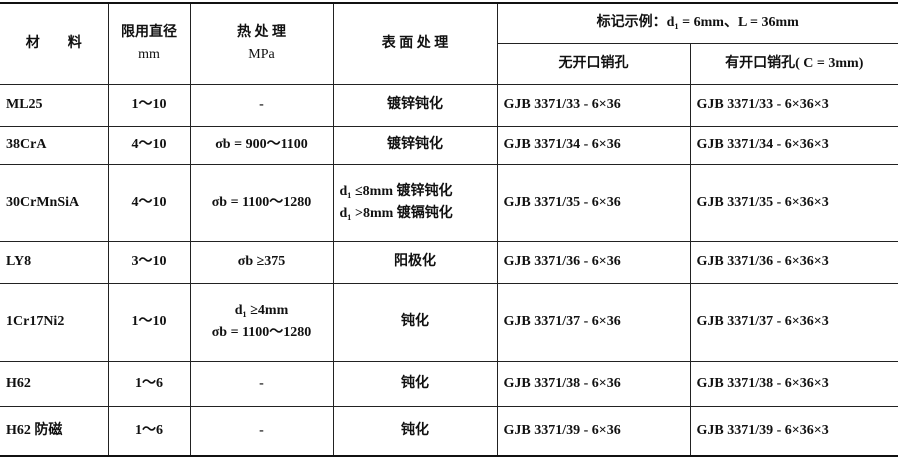  What do you see at coordinates (415, 43) in the screenshot?
I see `header-surface: 表 面 处 理` at bounding box center [415, 43].